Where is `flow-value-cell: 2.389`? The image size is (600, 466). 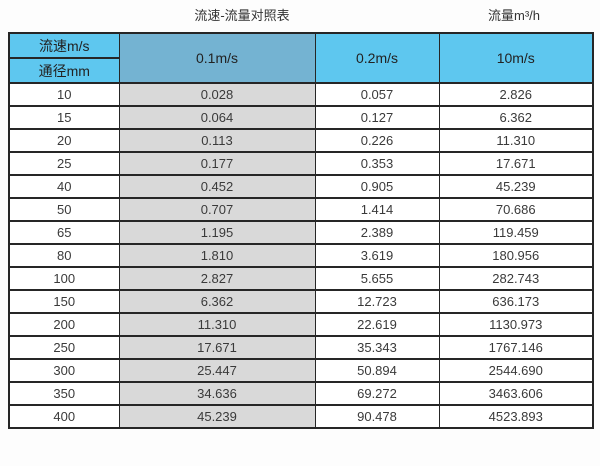
flow-value-cell: 2.389 is located at coordinates (377, 232).